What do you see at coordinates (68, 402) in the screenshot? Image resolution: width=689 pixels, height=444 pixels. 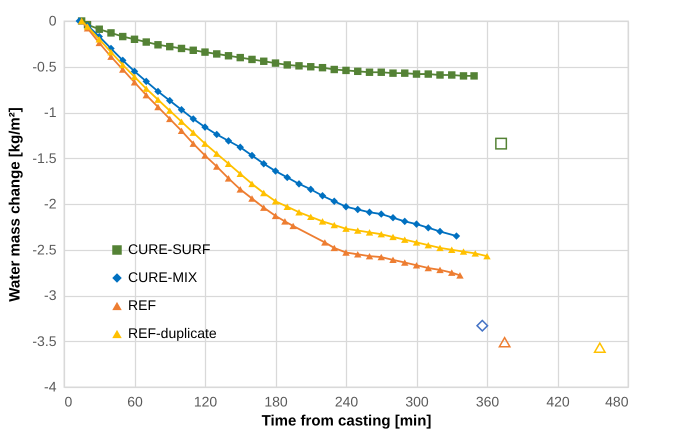 I see `x-tick-label: 0` at bounding box center [68, 402].